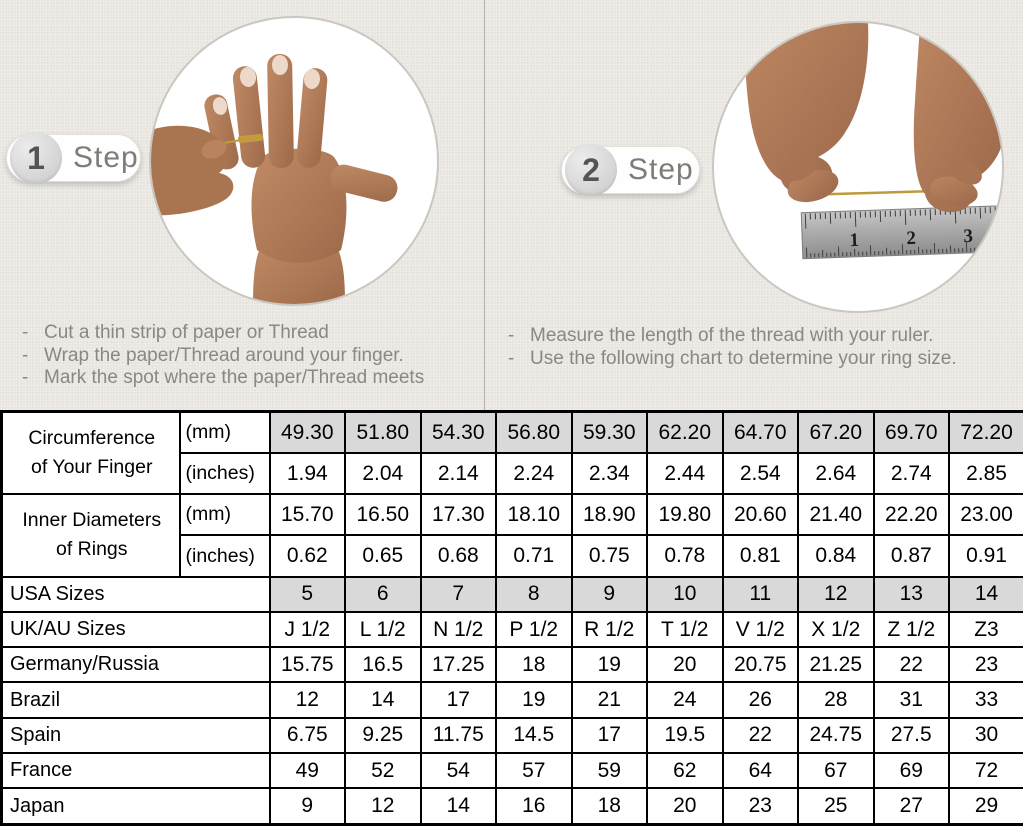 The height and width of the screenshot is (826, 1023). What do you see at coordinates (685, 474) in the screenshot?
I see `value-cell: 2.44` at bounding box center [685, 474].